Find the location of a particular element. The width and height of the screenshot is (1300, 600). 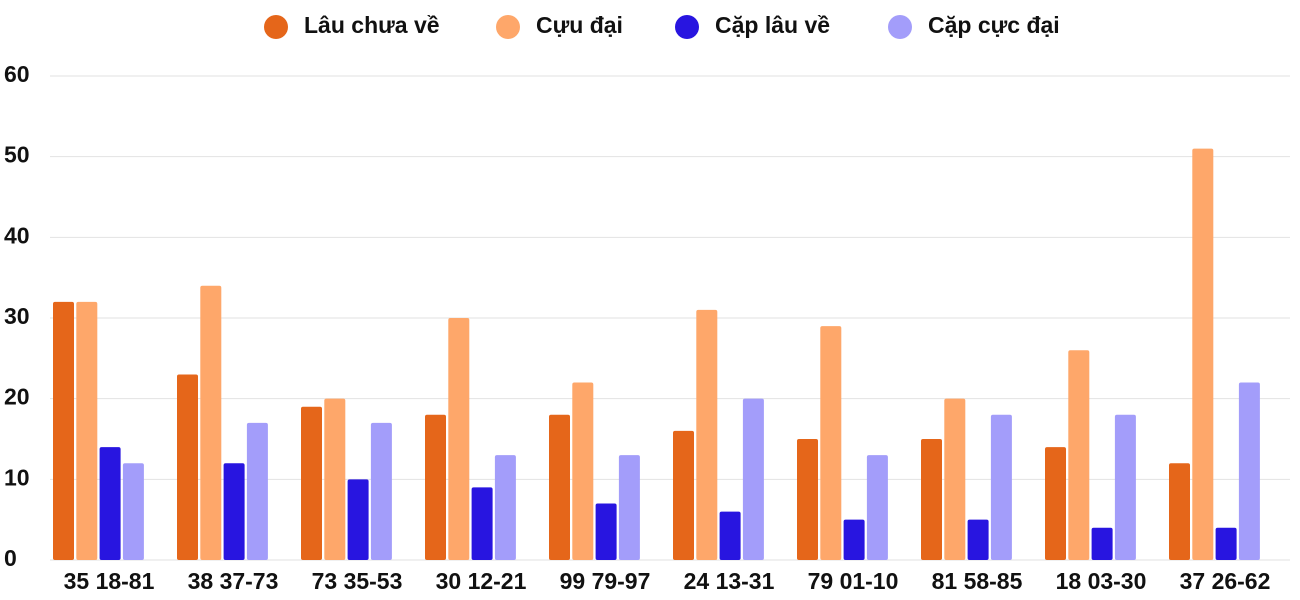

legend-label: Cặp lâu về is located at coordinates (772, 25).